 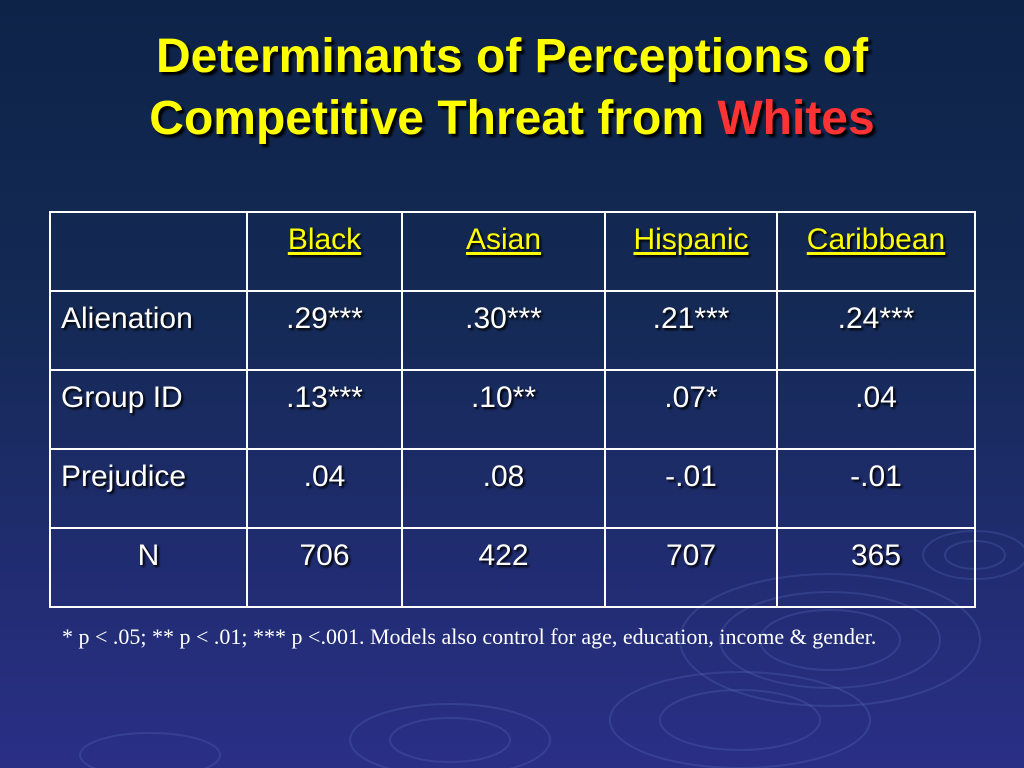 What do you see at coordinates (503, 239) in the screenshot?
I see `column-header-label: Asian` at bounding box center [503, 239].